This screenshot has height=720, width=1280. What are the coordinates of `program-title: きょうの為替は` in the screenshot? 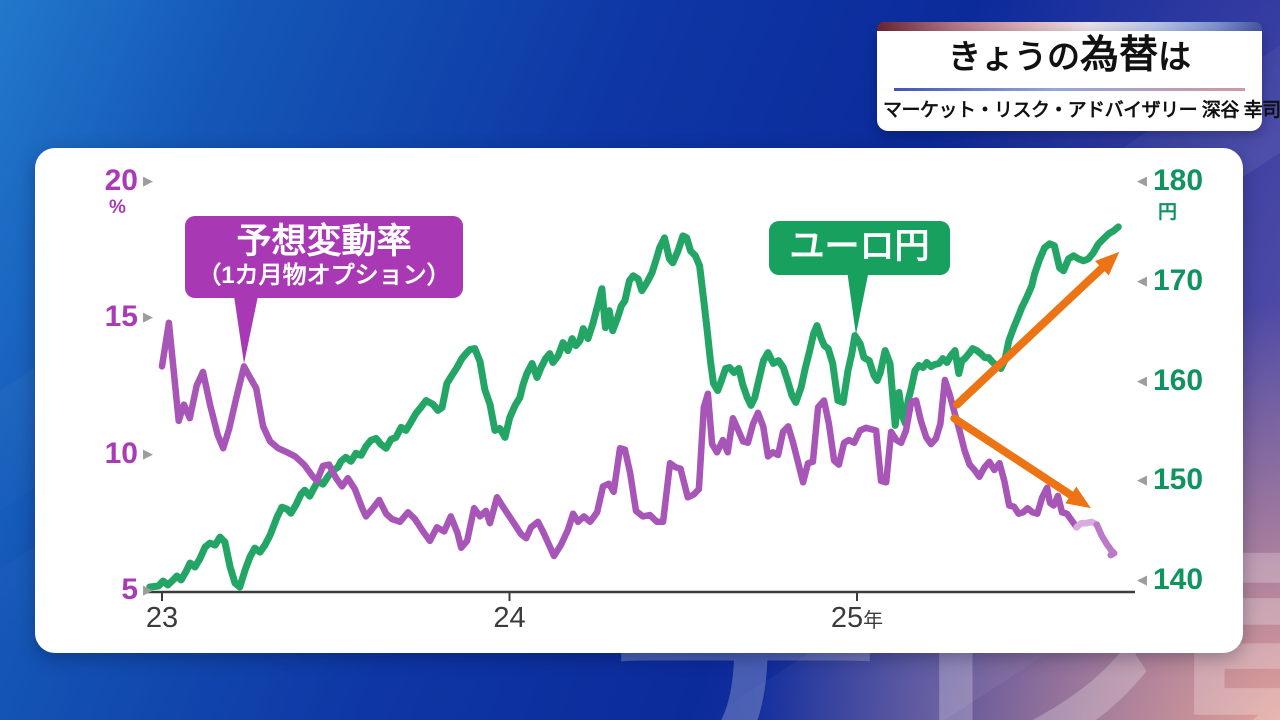 It's located at (1069, 60).